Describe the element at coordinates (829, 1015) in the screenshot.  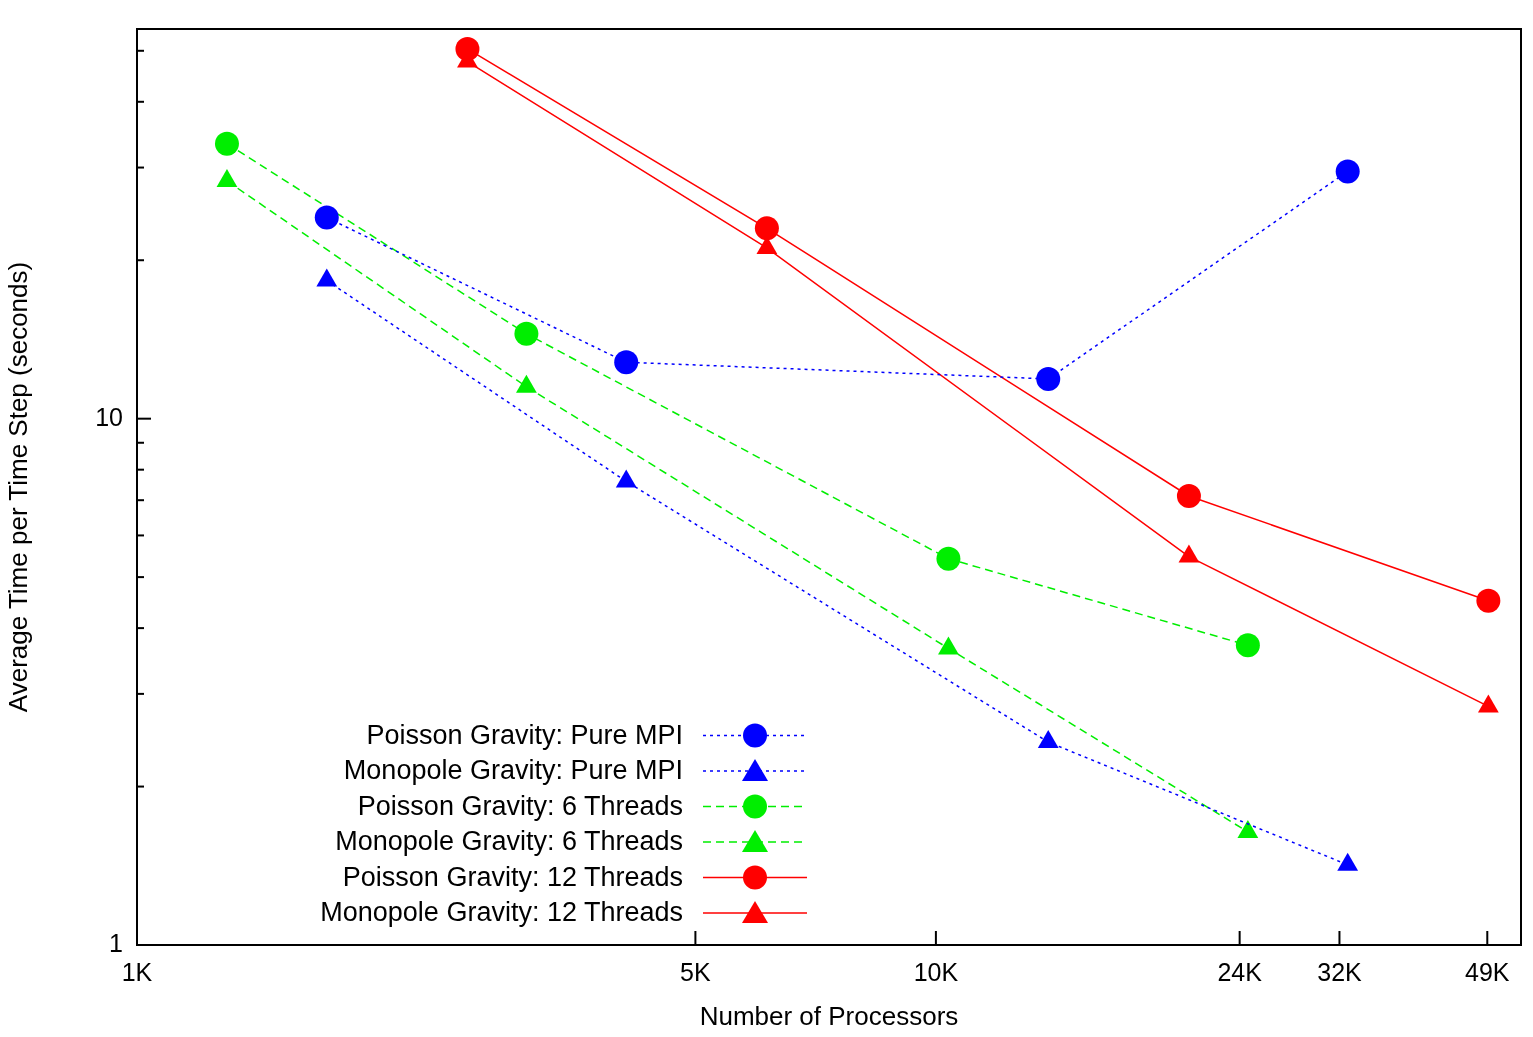
I see `x-axis-title: Number of Processors` at that location.